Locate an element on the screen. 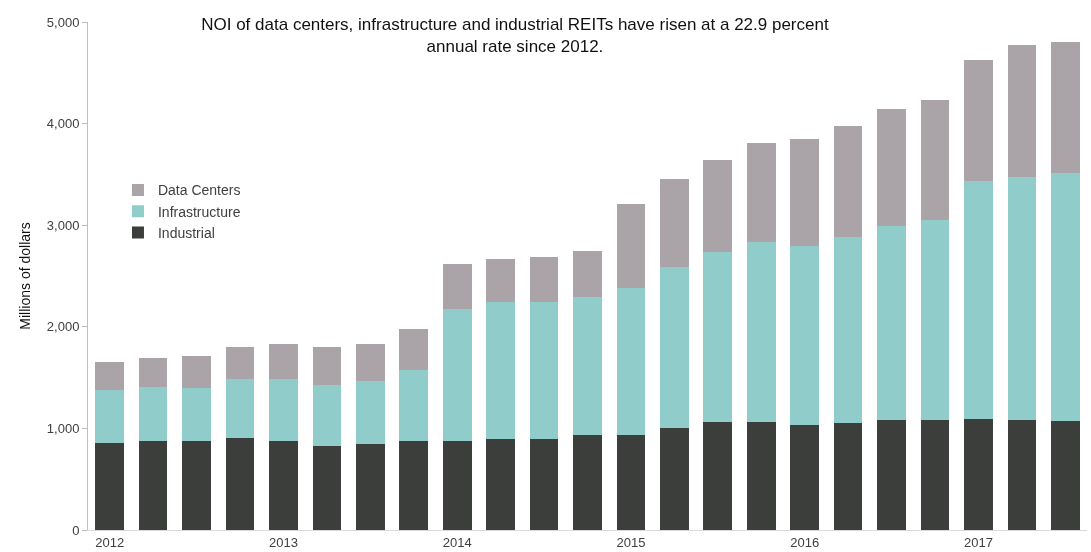  x-tick-label: 2014 is located at coordinates (457, 542).